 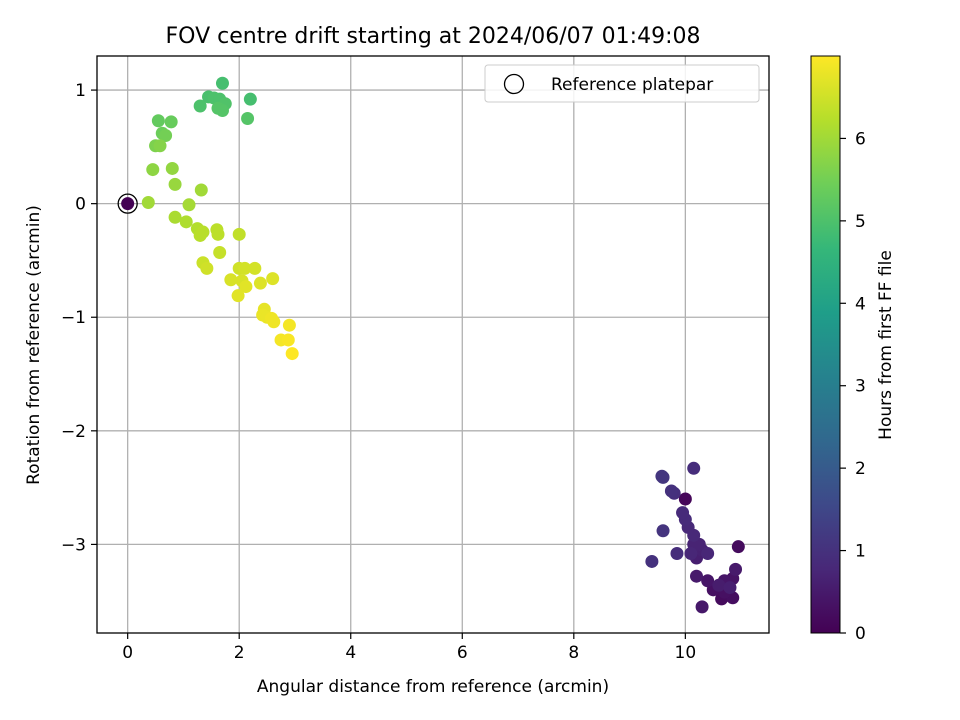 I want to click on legend: Reference platepar, so click(x=622, y=83).